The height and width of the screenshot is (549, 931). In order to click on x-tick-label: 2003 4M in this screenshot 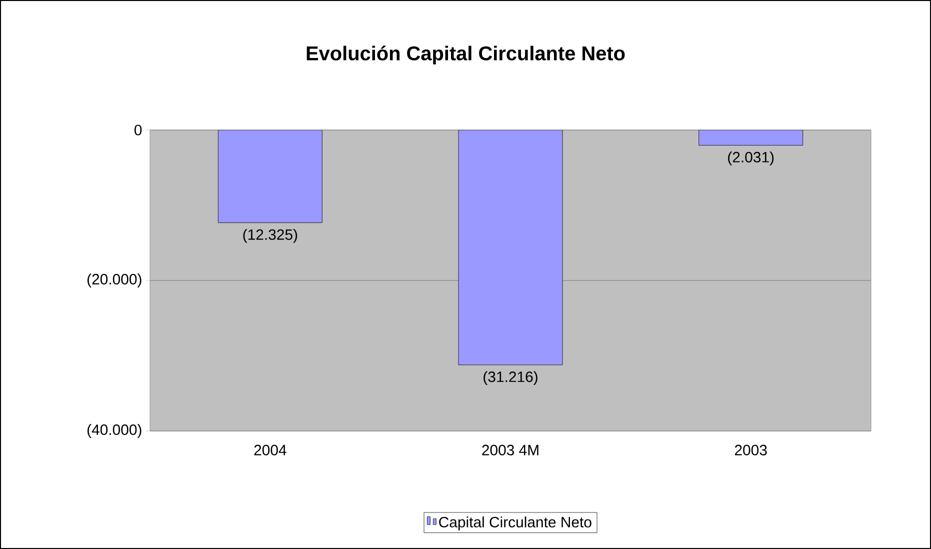, I will do `click(510, 450)`.